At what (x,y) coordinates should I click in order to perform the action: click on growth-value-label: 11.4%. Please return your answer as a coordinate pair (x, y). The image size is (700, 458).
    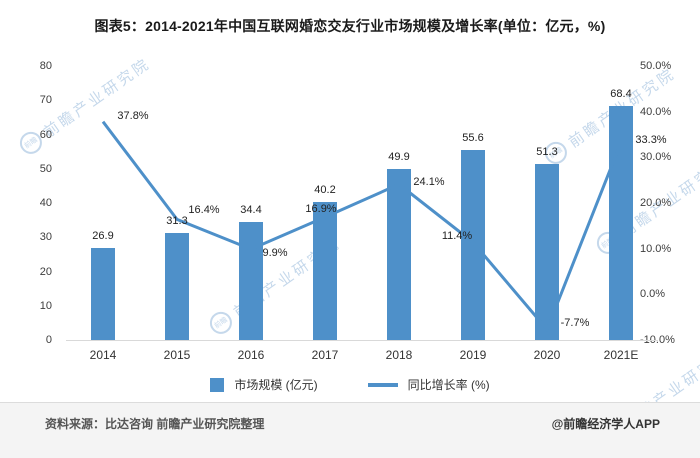
    Looking at the image, I should click on (457, 236).